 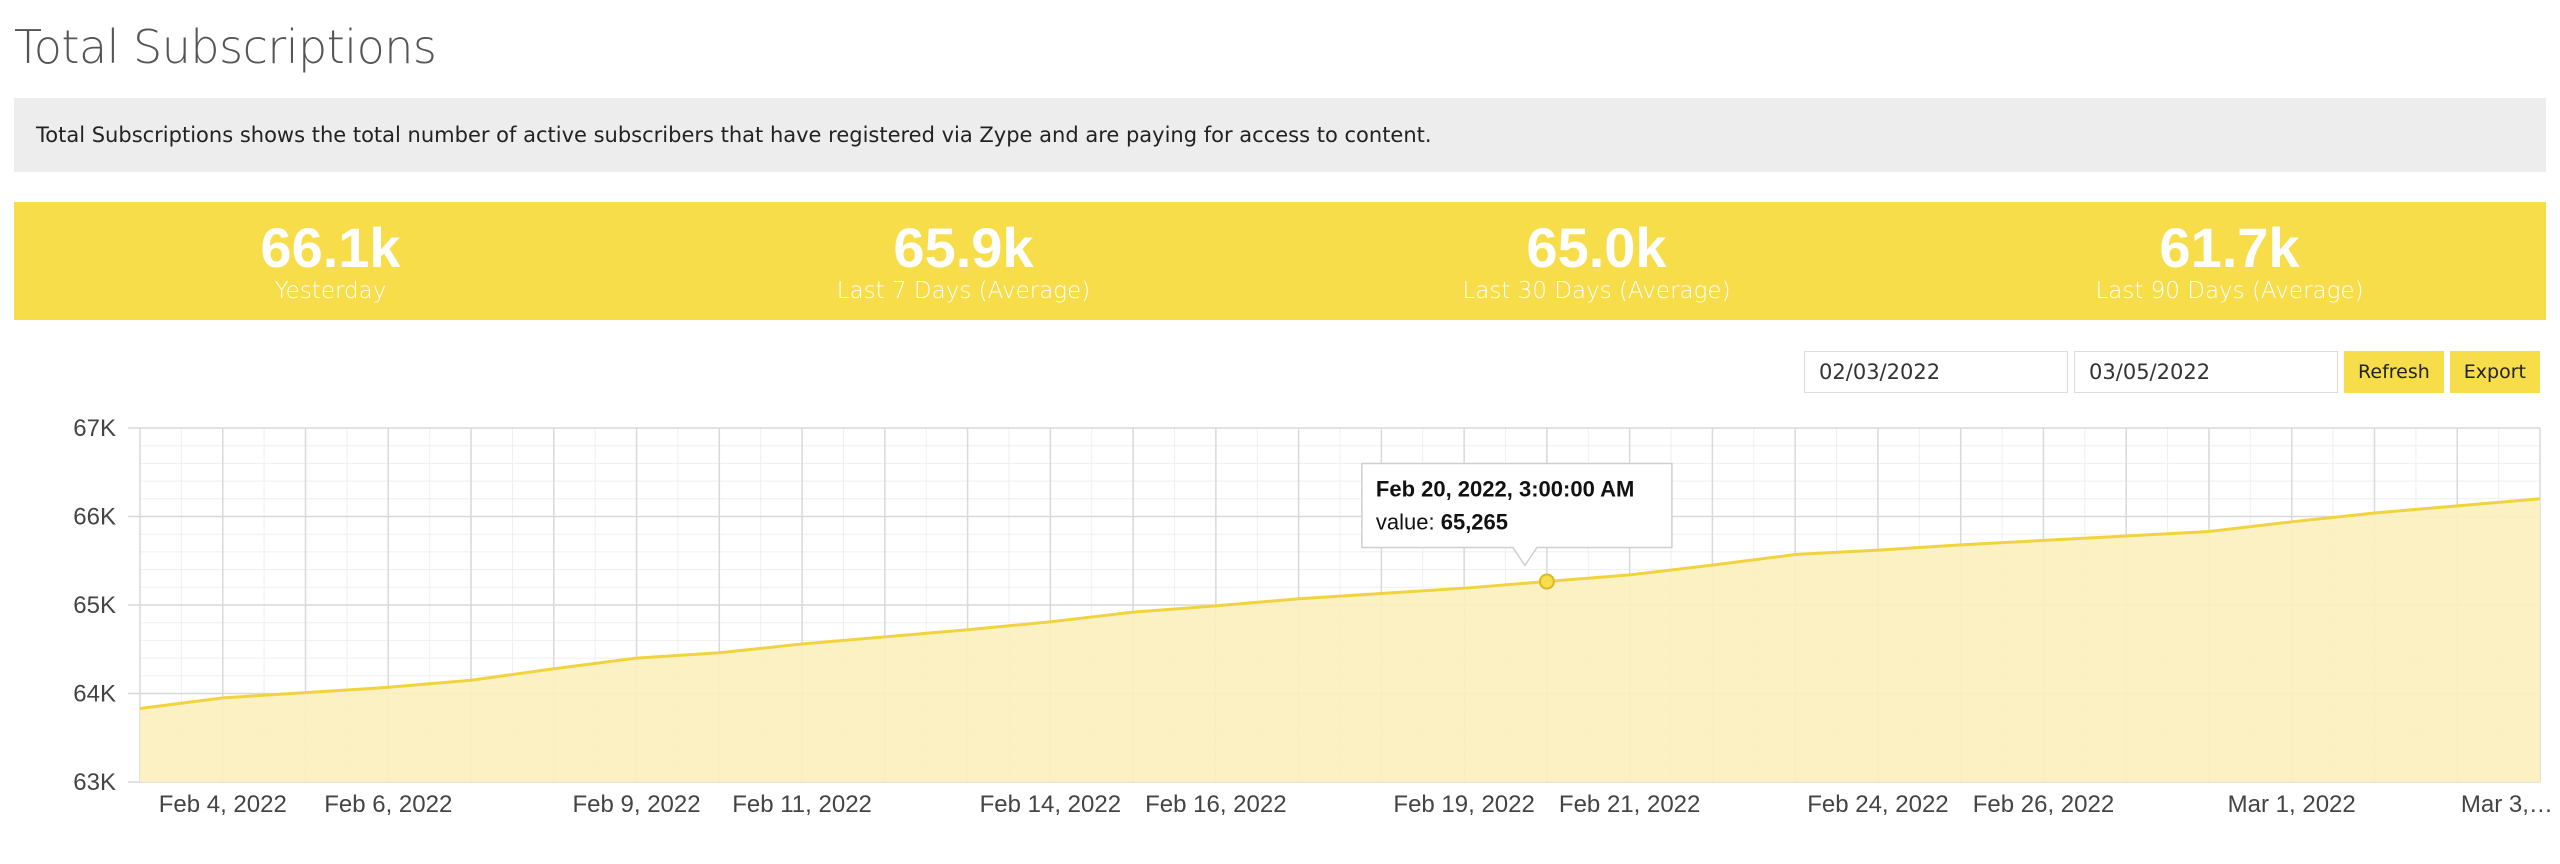 What do you see at coordinates (1629, 804) in the screenshot?
I see `x-tick-label: Feb 21, 2022` at bounding box center [1629, 804].